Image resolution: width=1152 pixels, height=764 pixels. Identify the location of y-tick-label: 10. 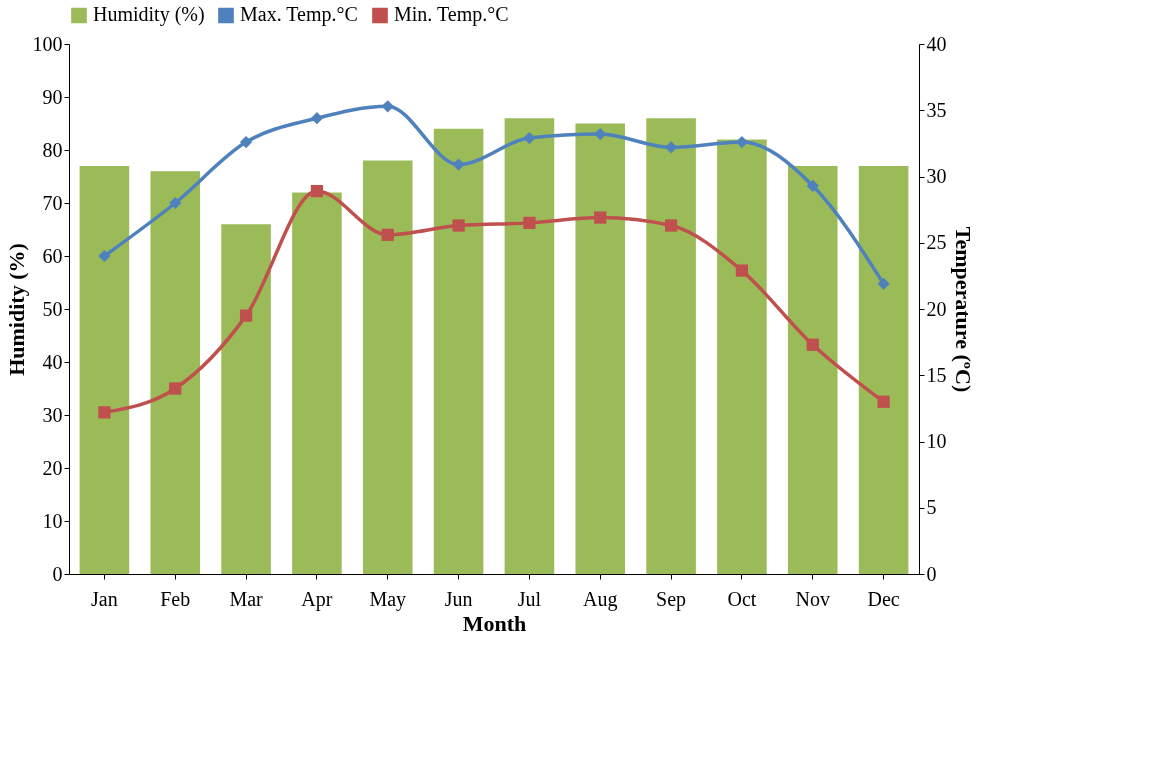
(52, 520).